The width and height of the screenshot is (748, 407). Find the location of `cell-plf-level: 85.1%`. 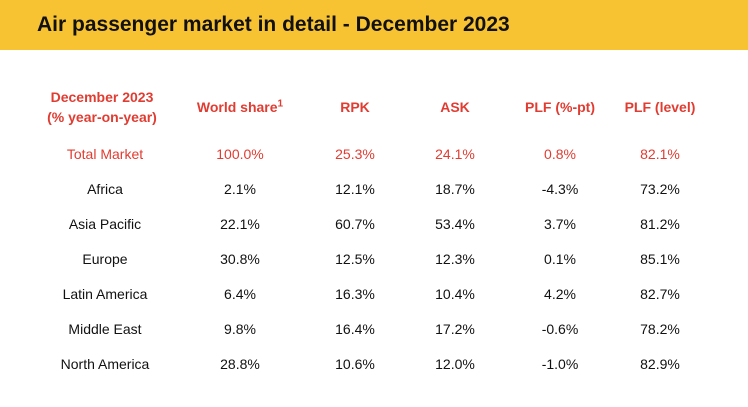

cell-plf-level: 85.1% is located at coordinates (660, 259).